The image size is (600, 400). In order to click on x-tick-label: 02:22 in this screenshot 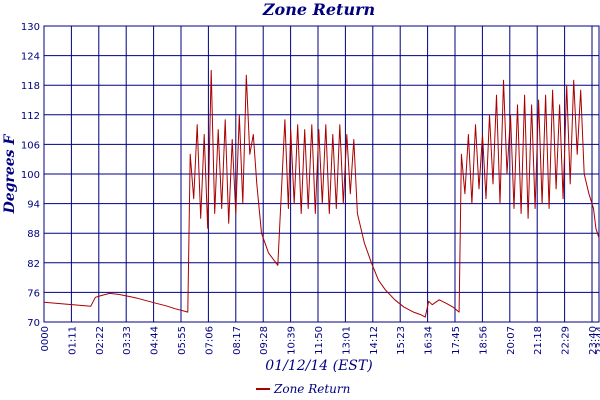, I will do `click(100, 340)`.